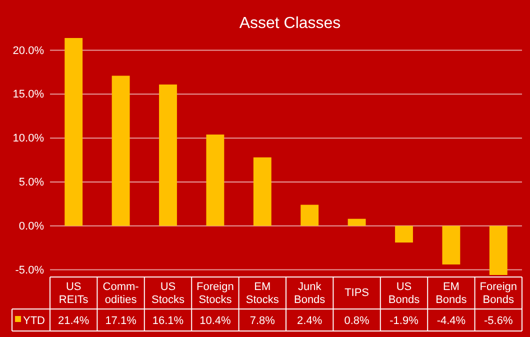  Describe the element at coordinates (28, 138) in the screenshot. I see `y-tick-label: 10.0%` at that location.